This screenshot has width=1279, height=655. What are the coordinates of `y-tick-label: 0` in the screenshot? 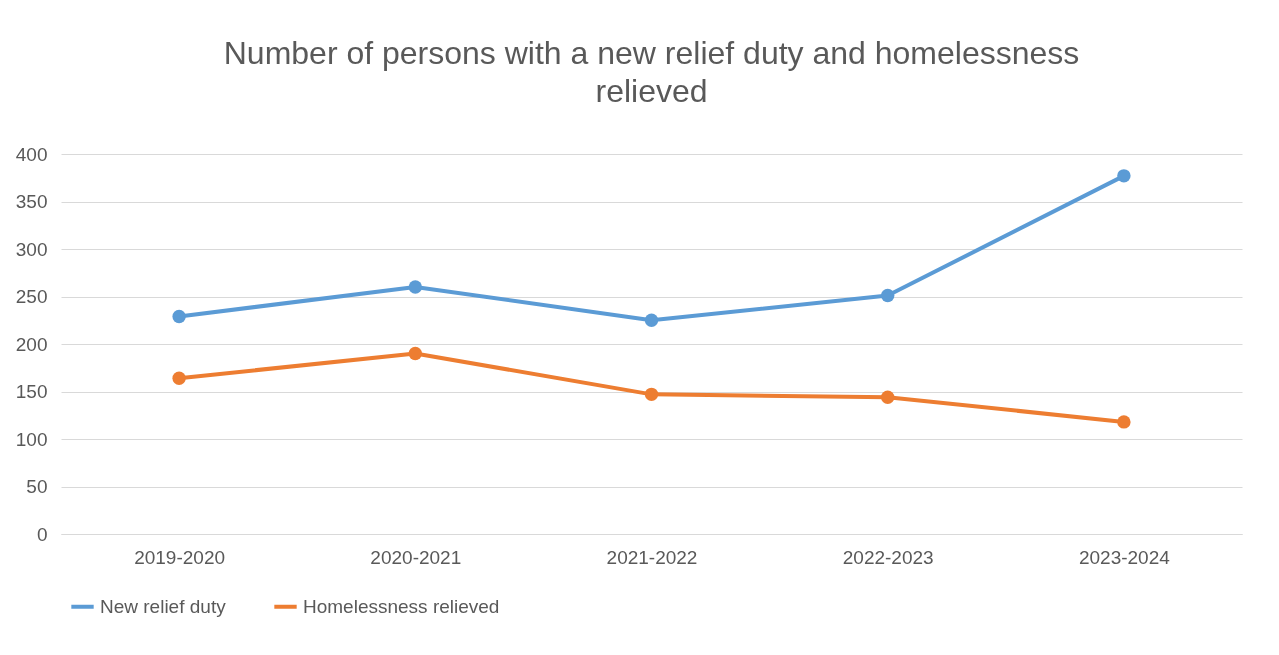 It's located at (42, 534).